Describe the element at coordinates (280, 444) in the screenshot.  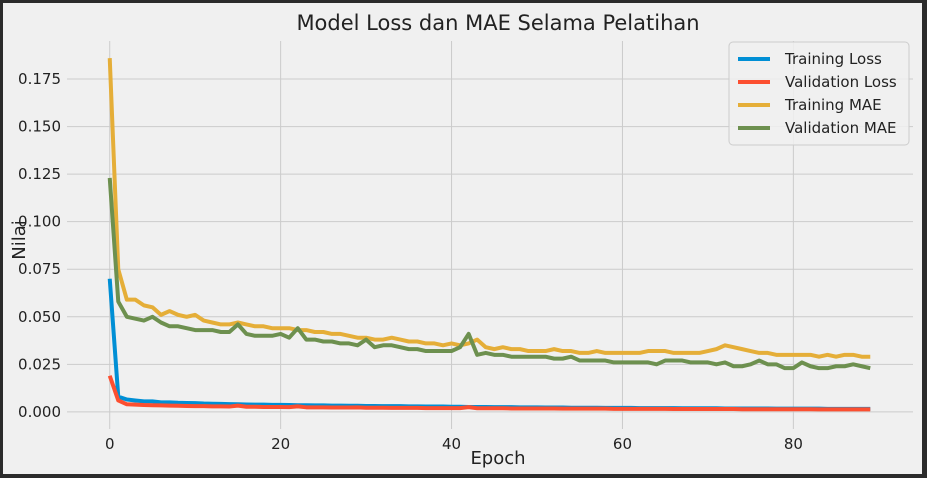
I see `x-tick-label: 20` at that location.